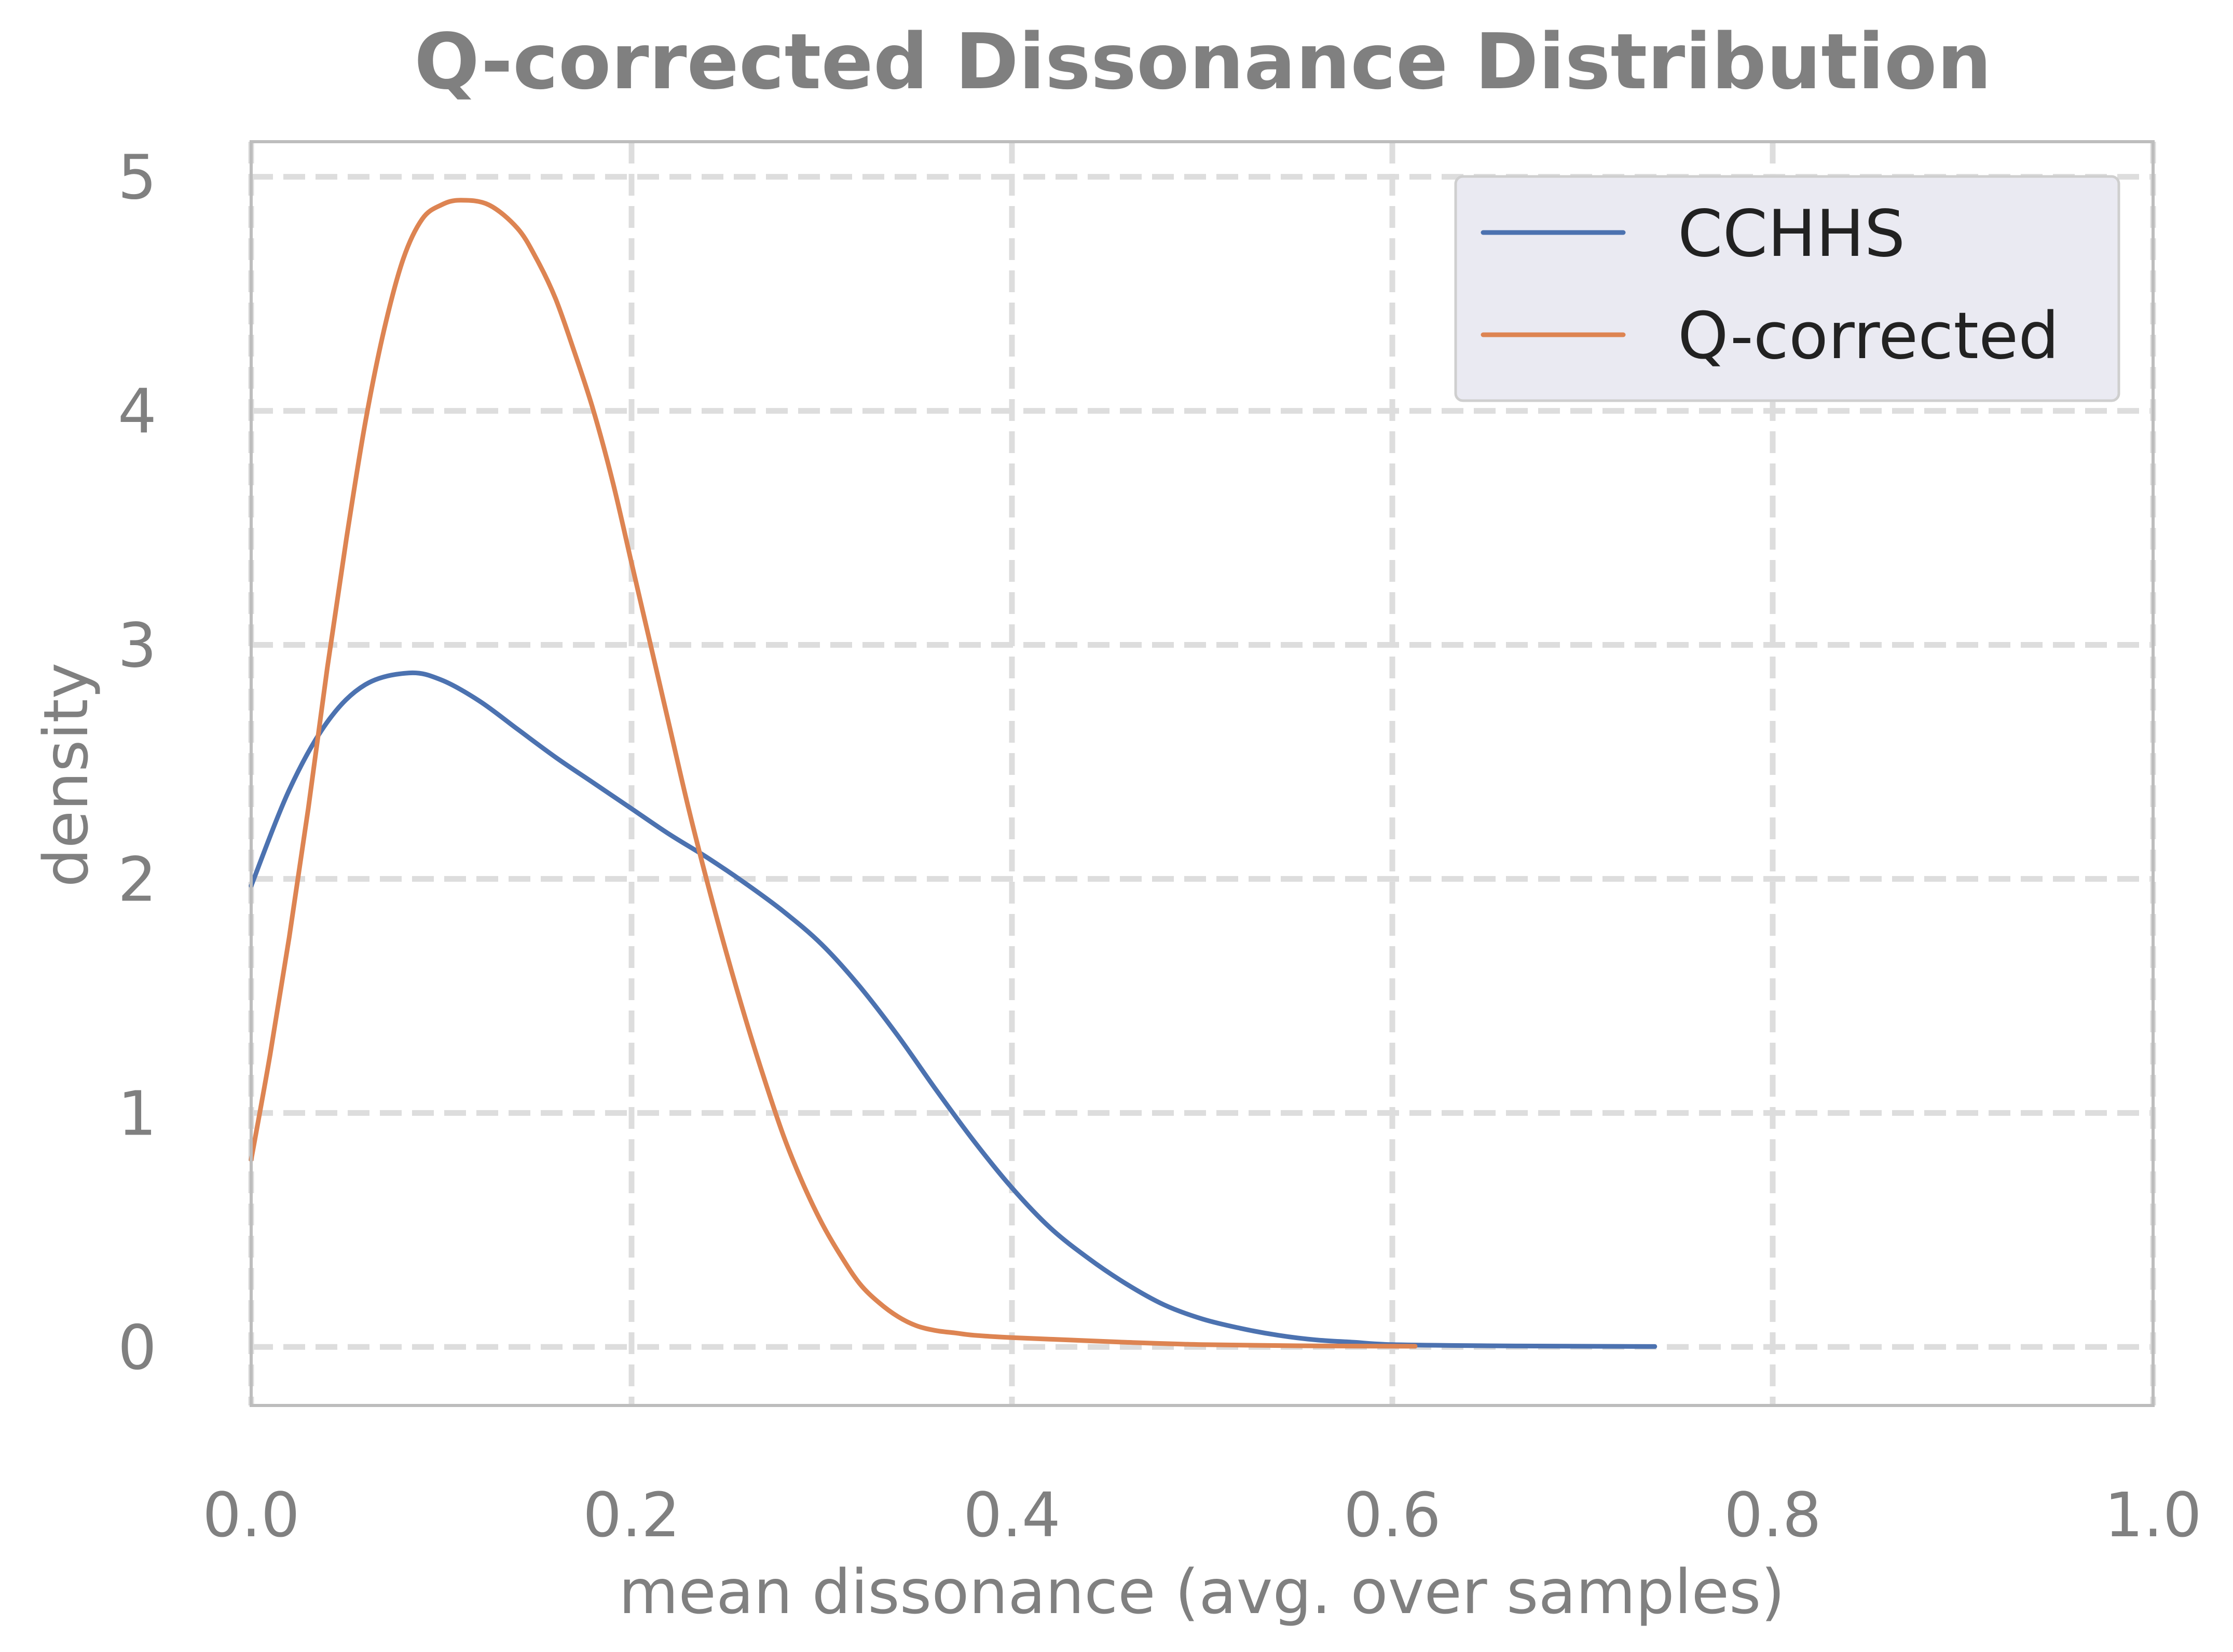 The width and height of the screenshot is (2233, 1652). What do you see at coordinates (137, 879) in the screenshot?
I see `y-tick-label: 2` at bounding box center [137, 879].